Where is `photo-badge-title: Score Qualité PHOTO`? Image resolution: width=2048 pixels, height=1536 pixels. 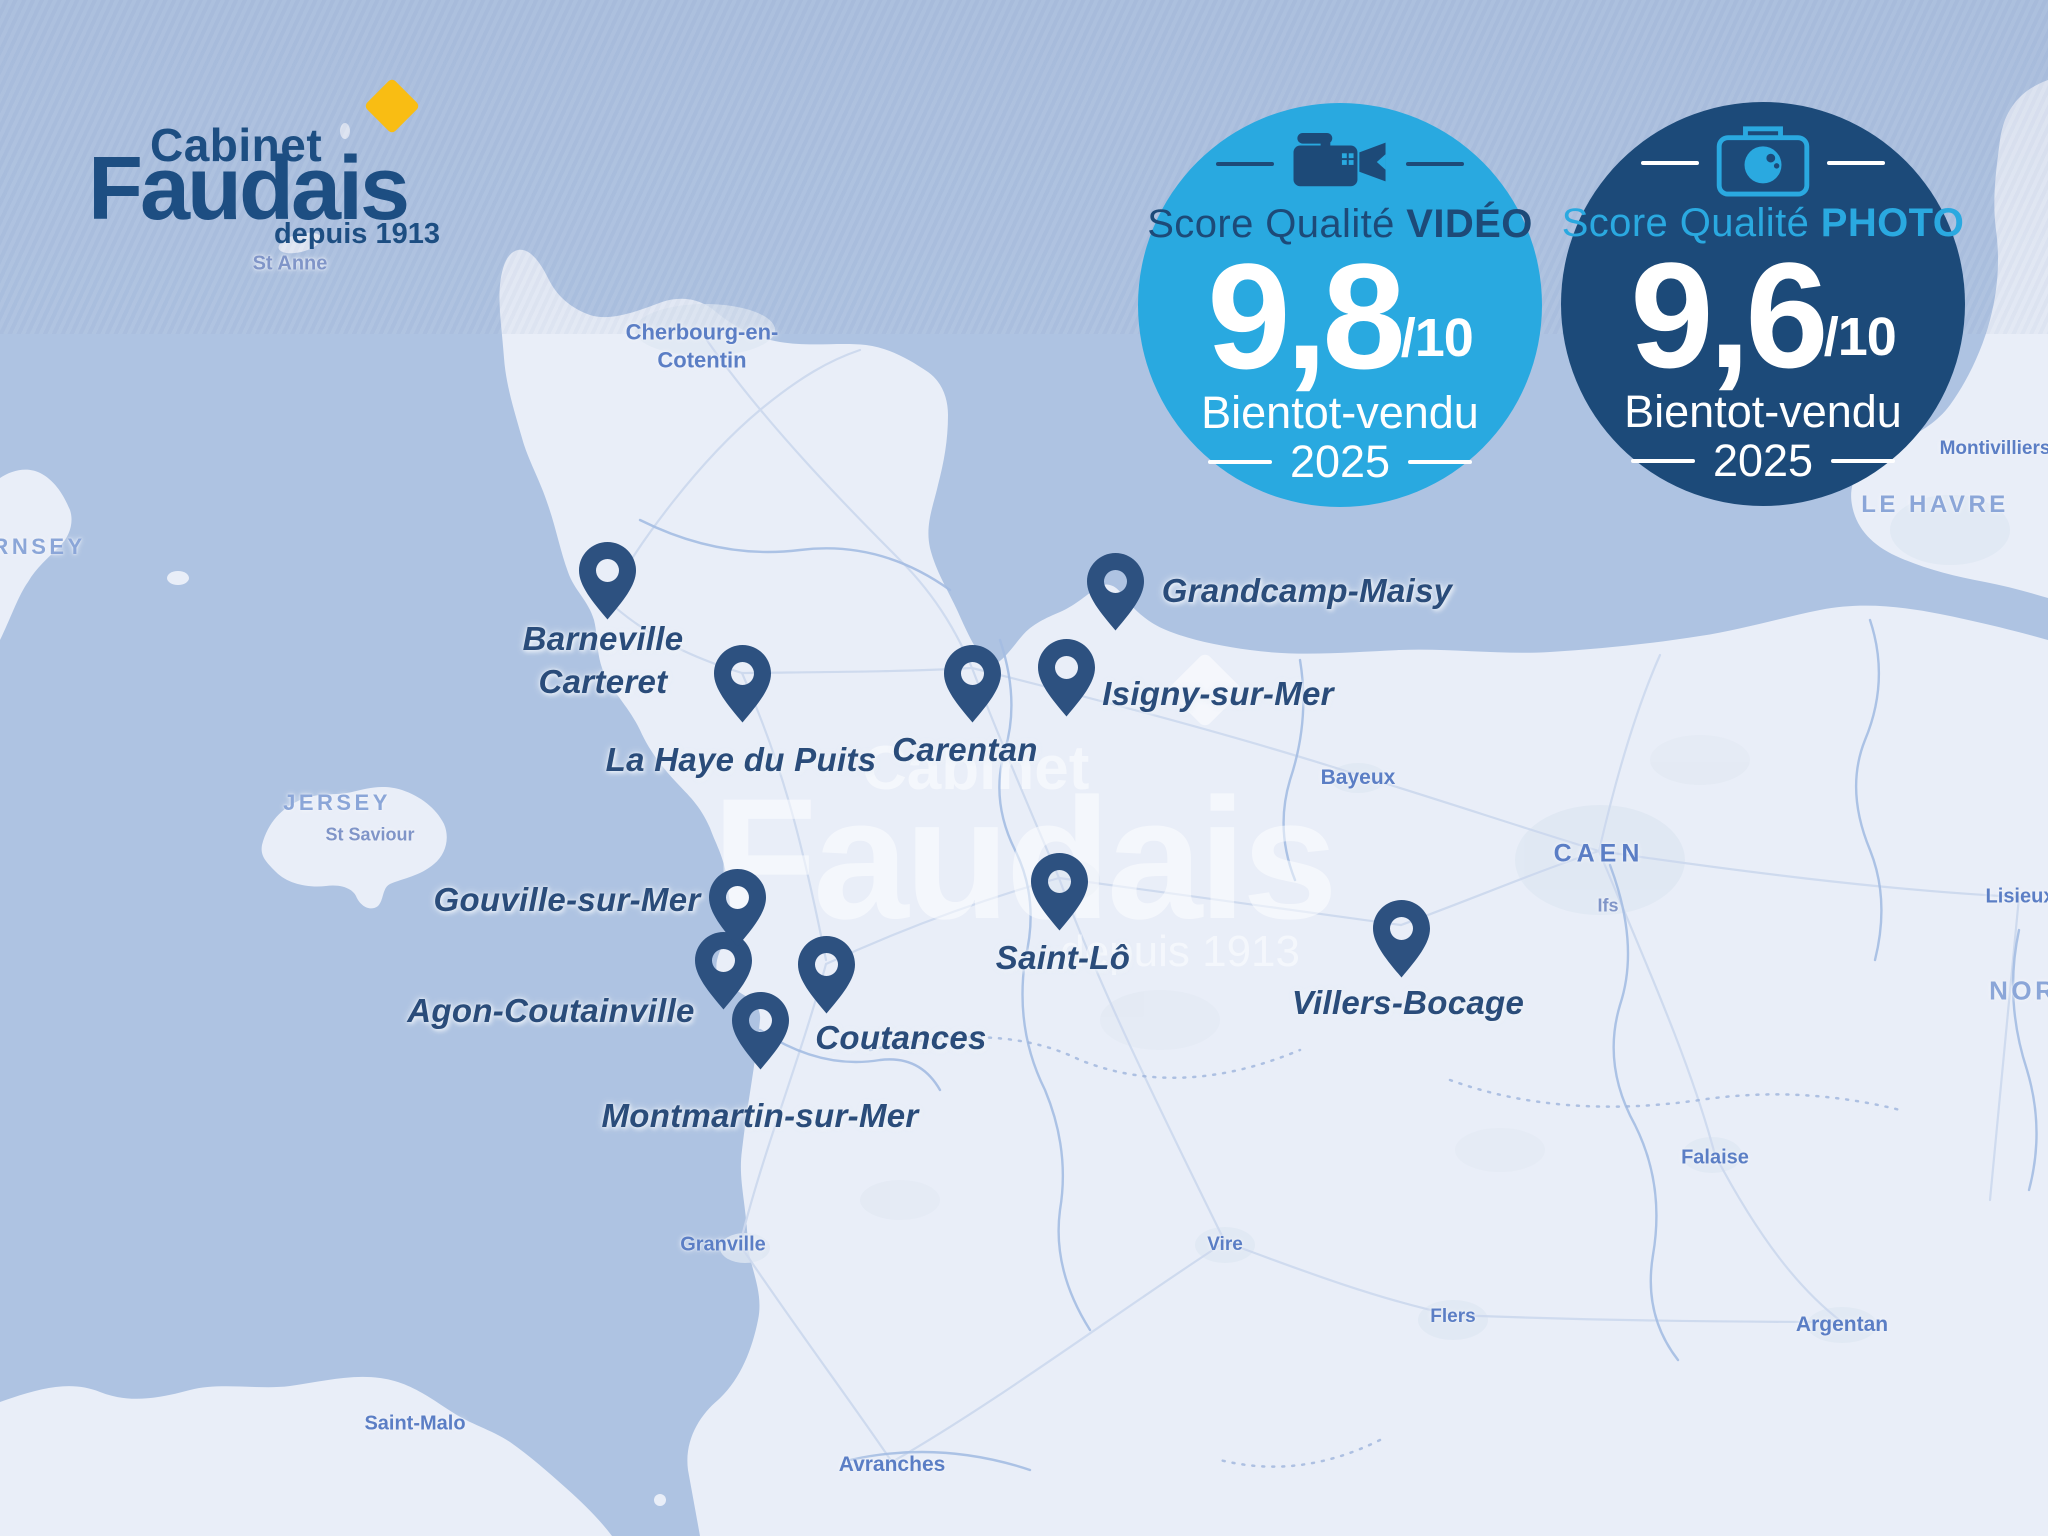 photo-badge-title: Score Qualité PHOTO is located at coordinates (1763, 223).